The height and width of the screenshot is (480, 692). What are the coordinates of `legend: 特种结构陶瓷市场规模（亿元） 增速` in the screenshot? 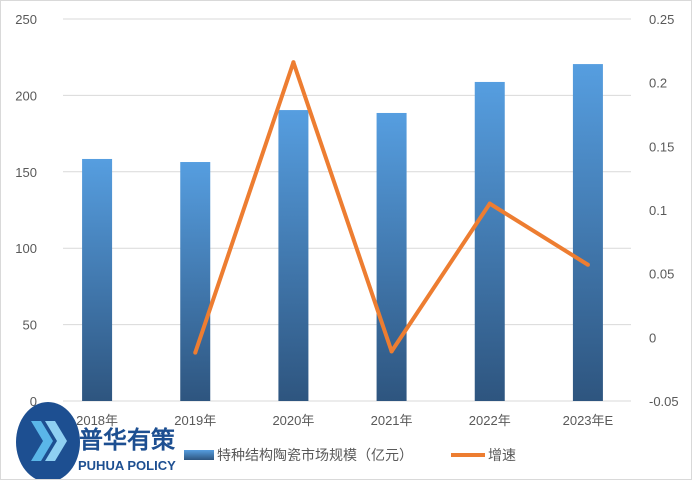 It's located at (350, 455).